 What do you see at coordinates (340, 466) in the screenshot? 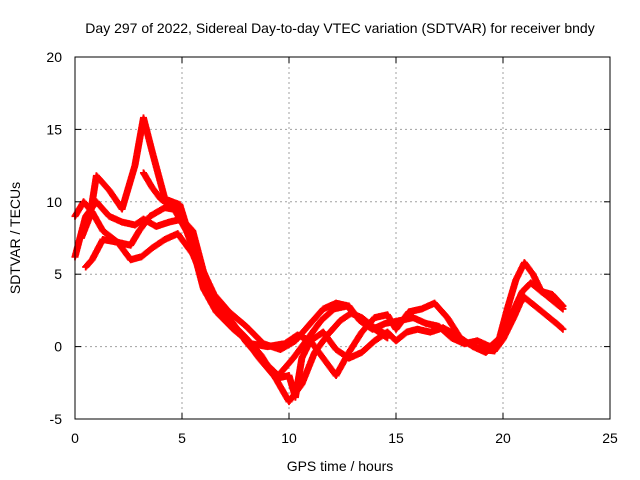
I see `x-axis-label: GPS time / hours` at bounding box center [340, 466].